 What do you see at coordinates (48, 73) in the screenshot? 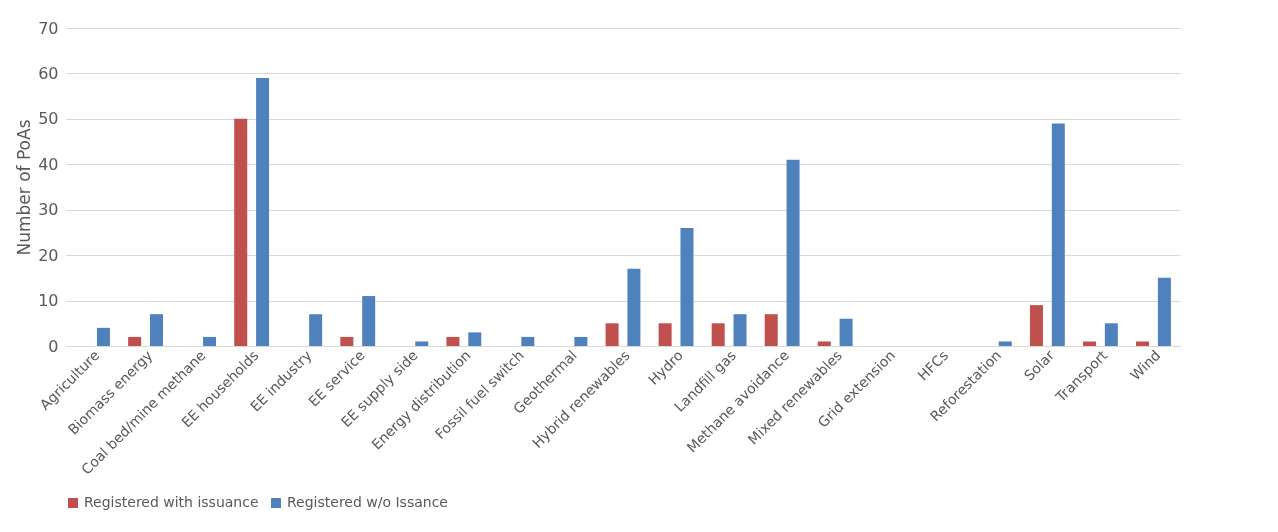
I see `y-tick-label: 60` at bounding box center [48, 73].